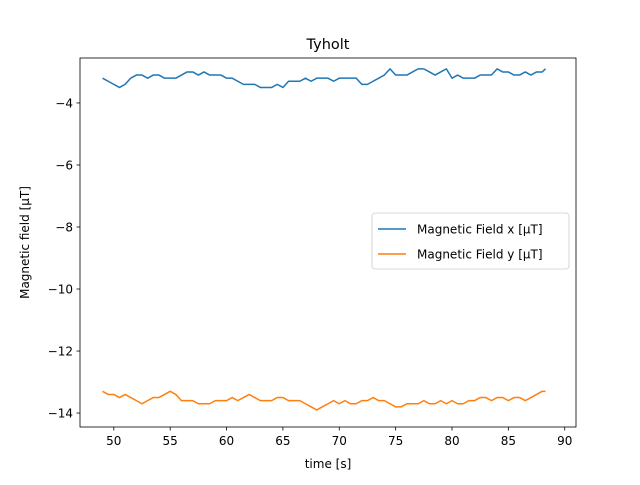 This screenshot has height=485, width=640. I want to click on y-tick-label: −4, so click(64, 103).